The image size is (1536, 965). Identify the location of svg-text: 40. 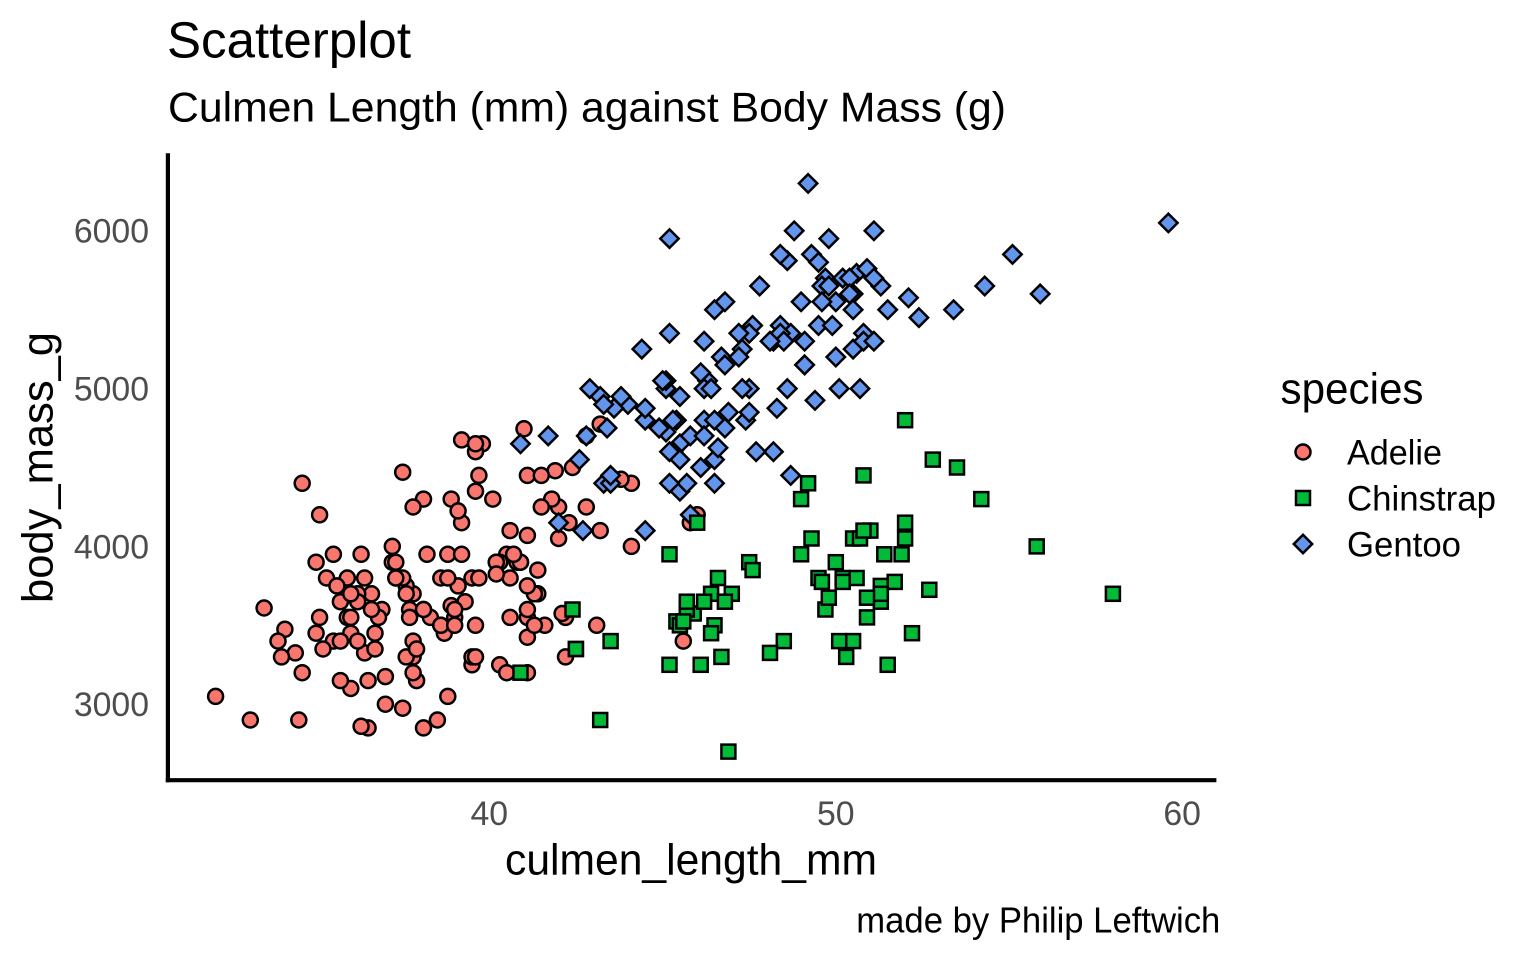
(490, 814).